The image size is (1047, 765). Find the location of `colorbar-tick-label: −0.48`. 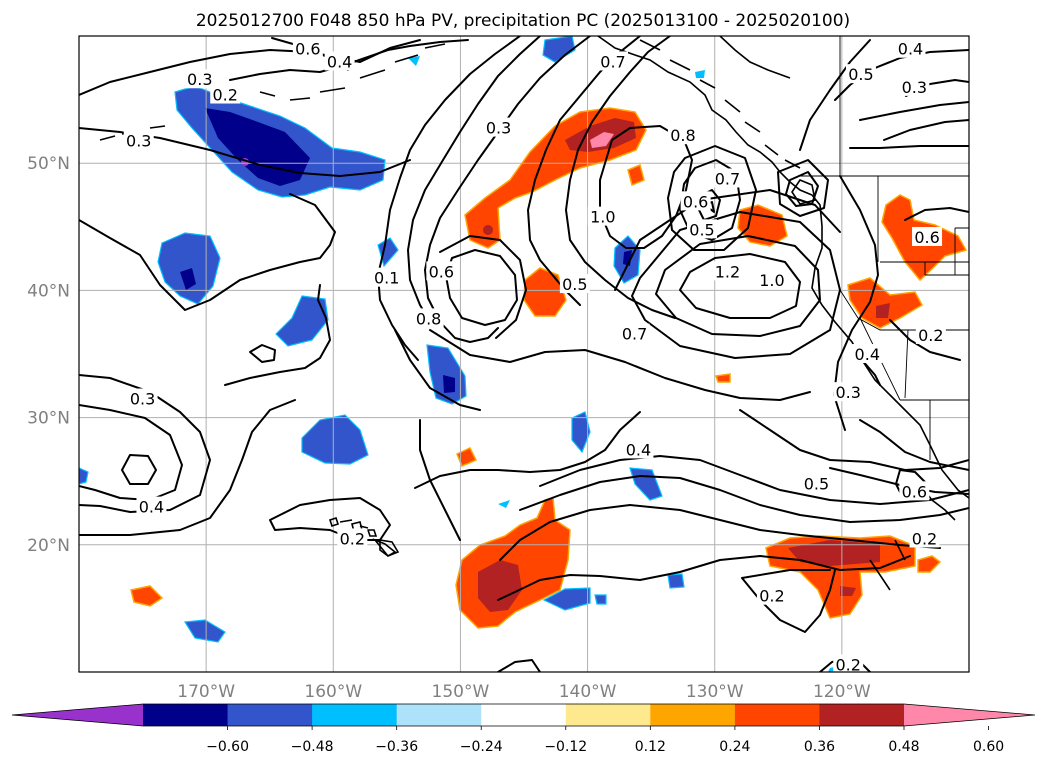

colorbar-tick-label: −0.48 is located at coordinates (312, 747).